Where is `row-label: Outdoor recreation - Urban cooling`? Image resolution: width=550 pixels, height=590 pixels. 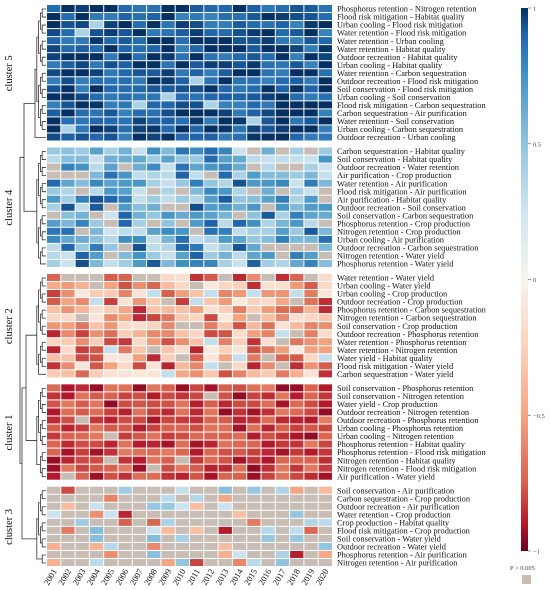
row-label: Outdoor recreation - Urban cooling is located at coordinates (396, 137).